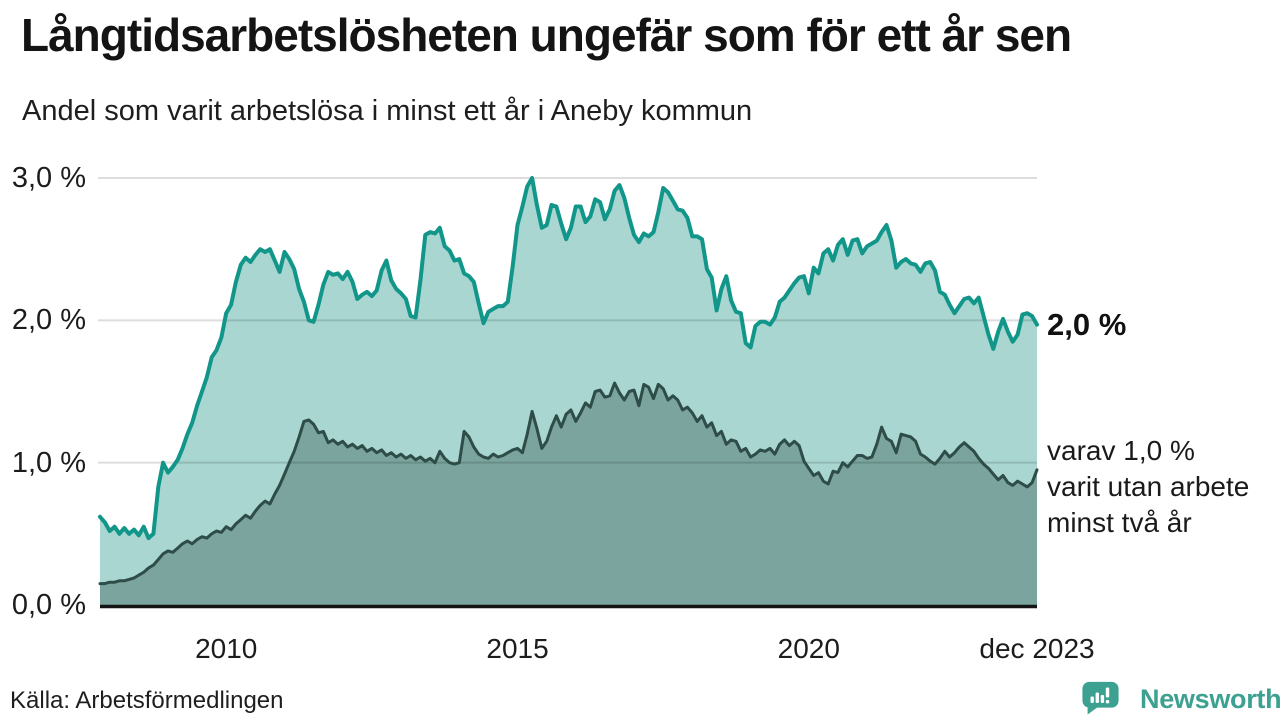  I want to click on y-tick-label-3,0: 3,0 %, so click(48, 178).